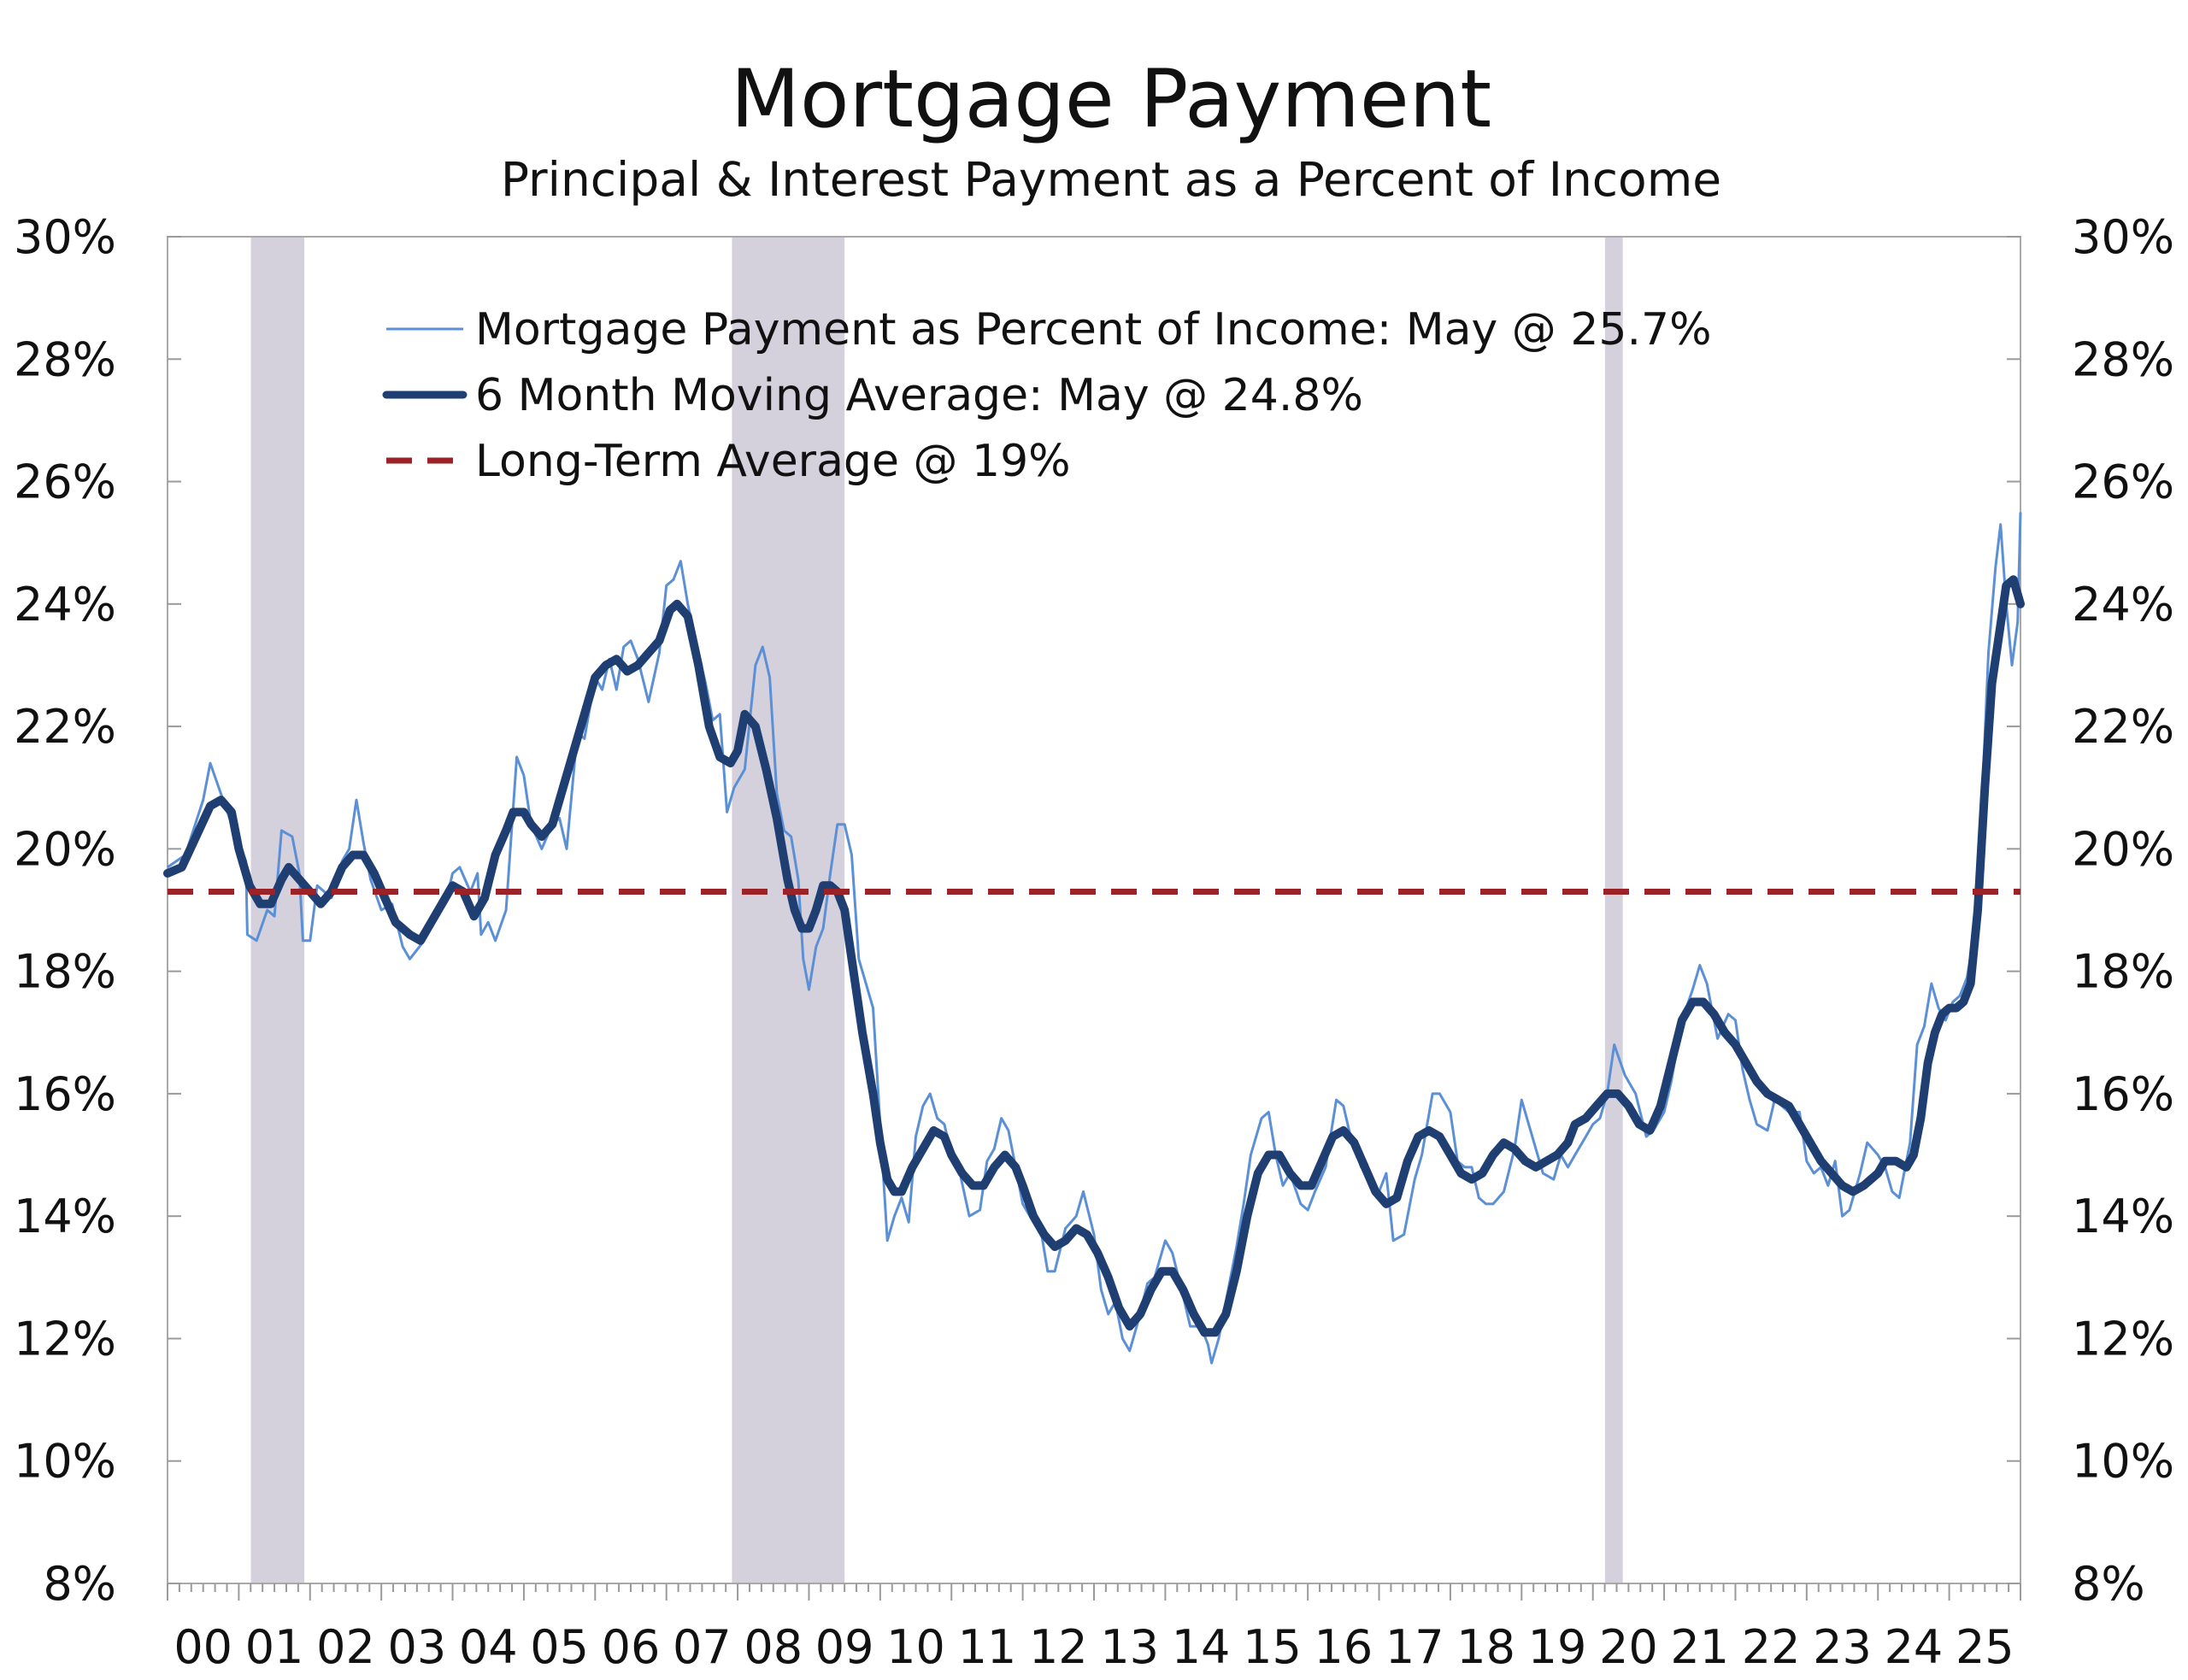 The height and width of the screenshot is (1680, 2188). I want to click on x-tick-label: 22, so click(1771, 1647).